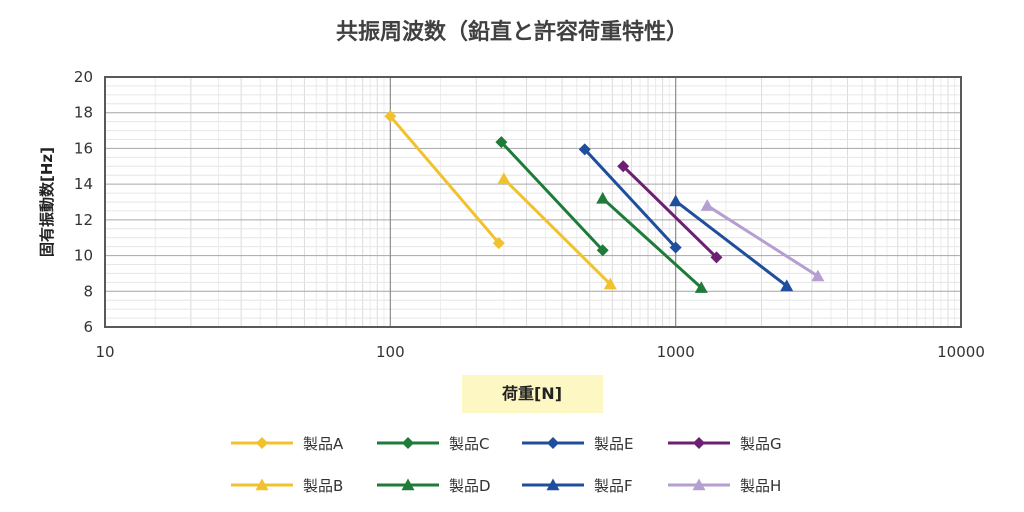 The width and height of the screenshot is (1024, 512). What do you see at coordinates (577, 444) in the screenshot?
I see `legend-item: 製品E` at bounding box center [577, 444].